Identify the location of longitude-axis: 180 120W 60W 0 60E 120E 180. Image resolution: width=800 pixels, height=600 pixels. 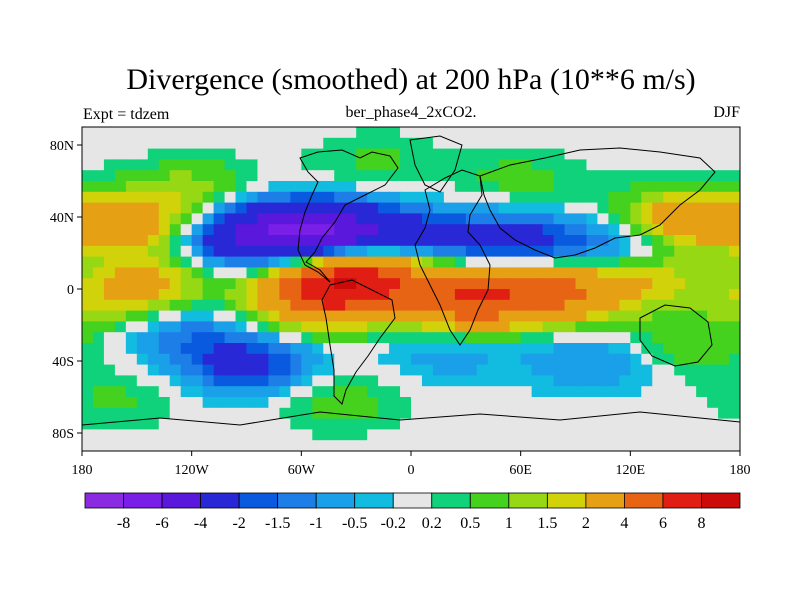
(411, 464).